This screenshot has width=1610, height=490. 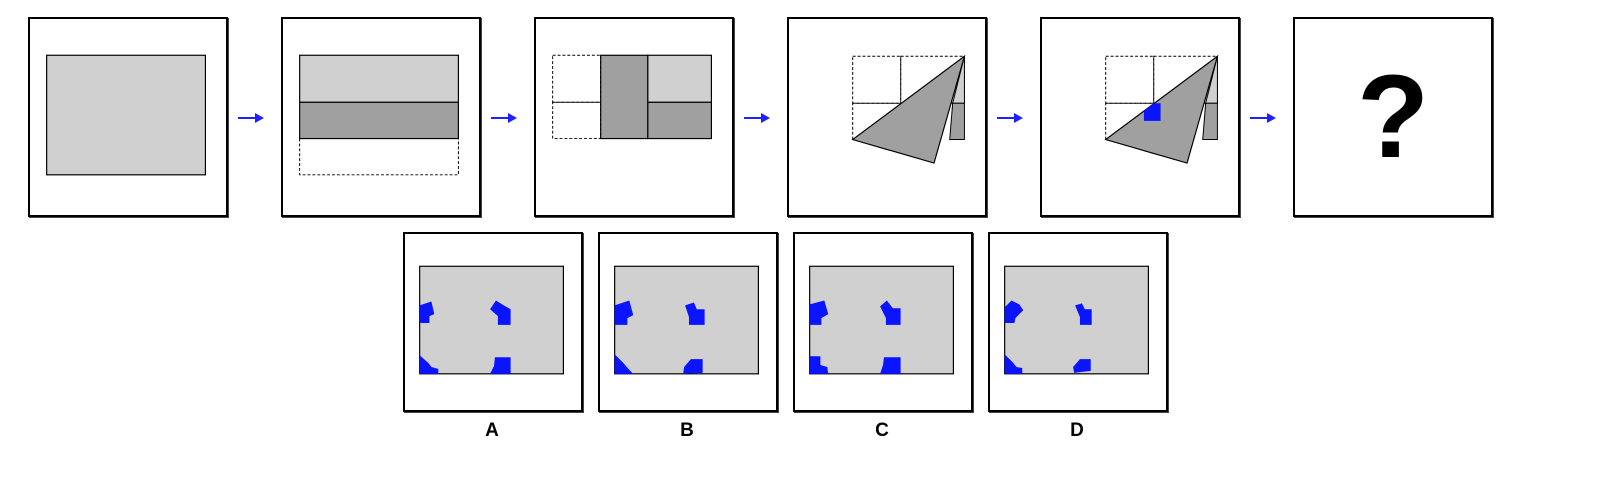 I want to click on step-3-figure, so click(x=632, y=97).